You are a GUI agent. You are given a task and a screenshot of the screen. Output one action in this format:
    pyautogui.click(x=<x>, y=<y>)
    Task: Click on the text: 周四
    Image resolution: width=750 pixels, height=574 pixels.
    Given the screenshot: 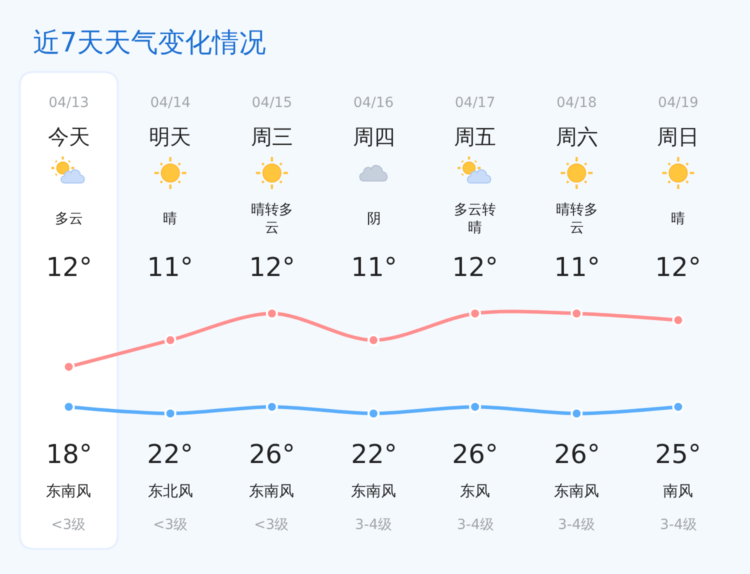 What is the action you would take?
    pyautogui.click(x=374, y=137)
    